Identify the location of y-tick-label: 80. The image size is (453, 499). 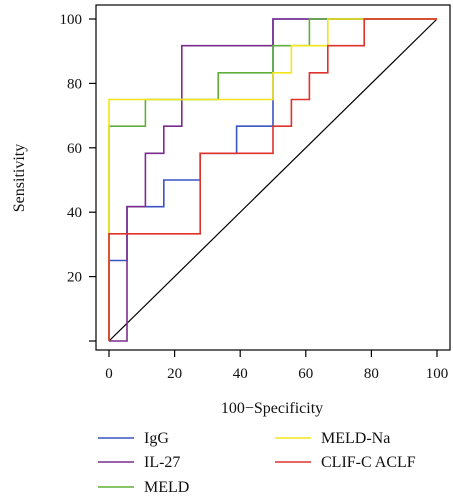
(74, 84).